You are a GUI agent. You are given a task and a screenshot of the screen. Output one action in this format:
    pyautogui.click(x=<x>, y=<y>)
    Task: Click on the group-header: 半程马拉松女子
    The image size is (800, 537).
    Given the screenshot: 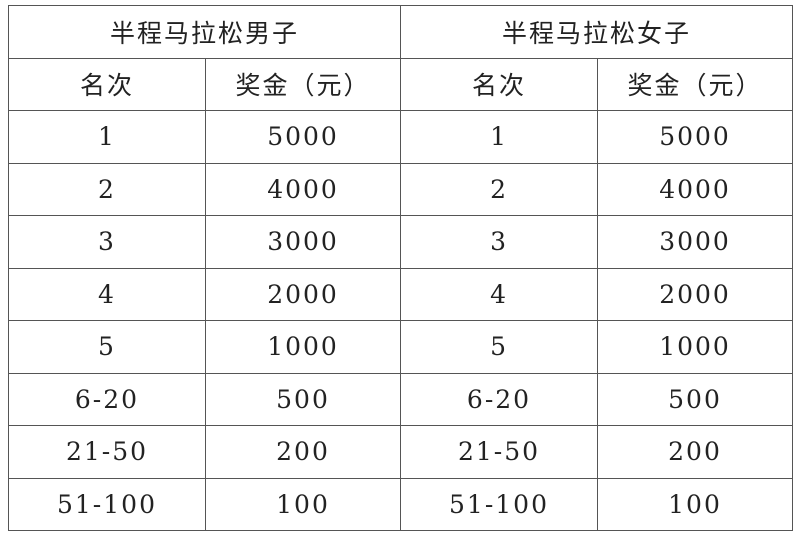 What is the action you would take?
    pyautogui.click(x=597, y=32)
    